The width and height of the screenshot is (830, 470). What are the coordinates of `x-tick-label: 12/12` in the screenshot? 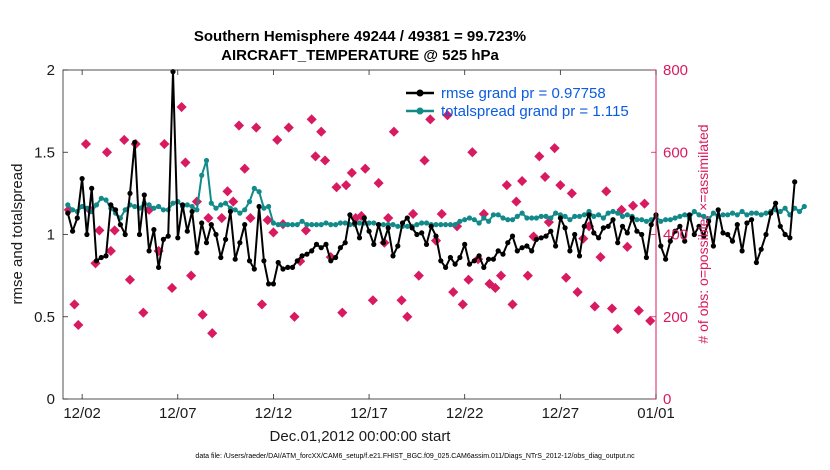 It's located at (274, 413).